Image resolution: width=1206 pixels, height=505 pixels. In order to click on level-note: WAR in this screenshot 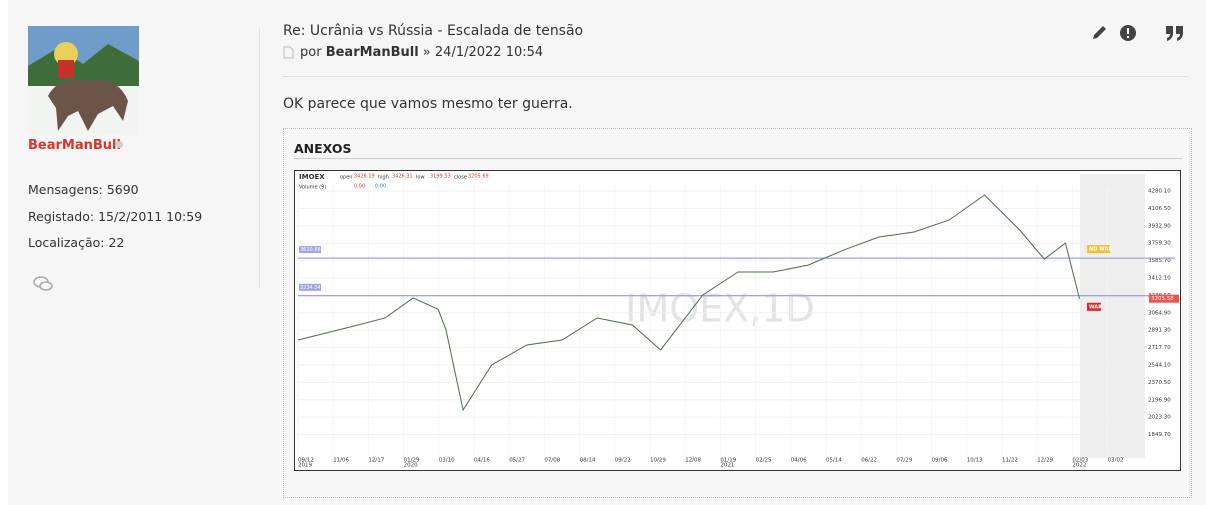, I will do `click(1095, 307)`.